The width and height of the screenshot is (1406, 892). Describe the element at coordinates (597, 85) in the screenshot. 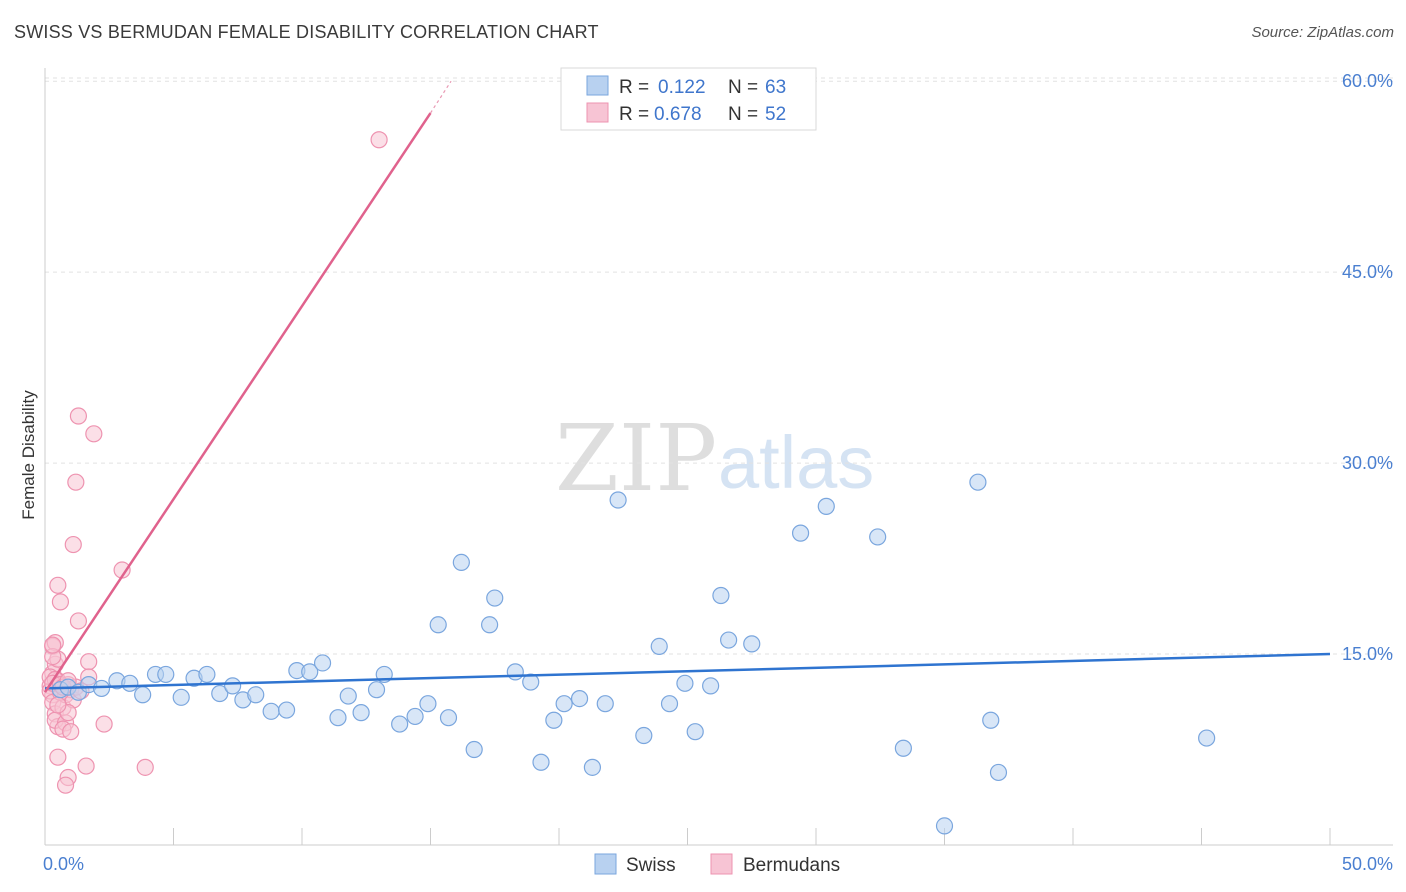

I see `legend-swatch-swiss` at that location.